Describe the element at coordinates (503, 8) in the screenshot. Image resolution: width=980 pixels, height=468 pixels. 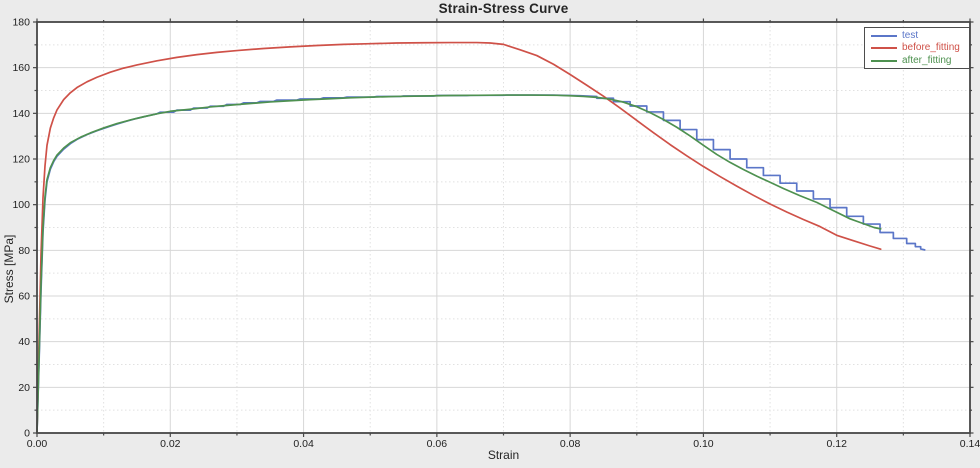
I see `chart-title: Strain-Stress Curve` at that location.